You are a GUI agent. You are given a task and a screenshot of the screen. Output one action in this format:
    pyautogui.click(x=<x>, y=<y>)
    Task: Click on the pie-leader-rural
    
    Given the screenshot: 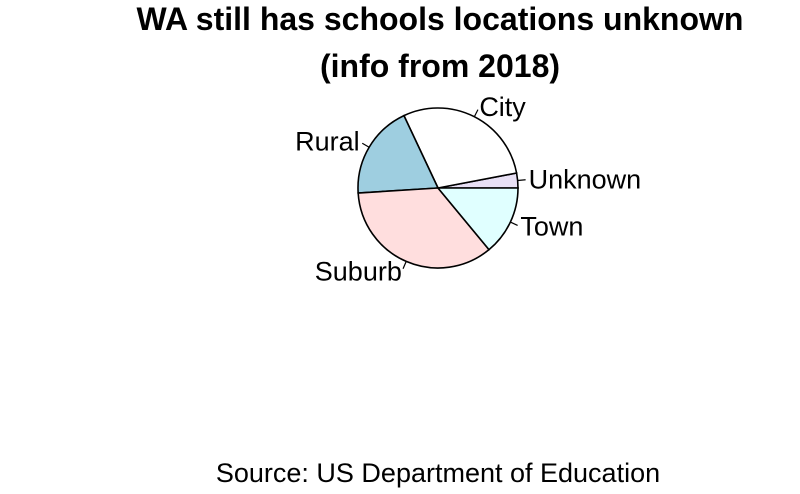 What is the action you would take?
    pyautogui.click(x=365, y=145)
    